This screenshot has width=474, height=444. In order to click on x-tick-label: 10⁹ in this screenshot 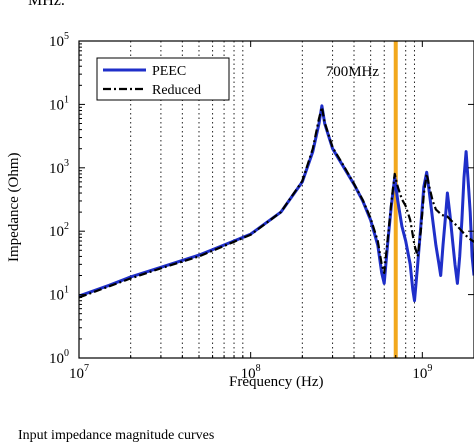, I will do `click(422, 372)`.